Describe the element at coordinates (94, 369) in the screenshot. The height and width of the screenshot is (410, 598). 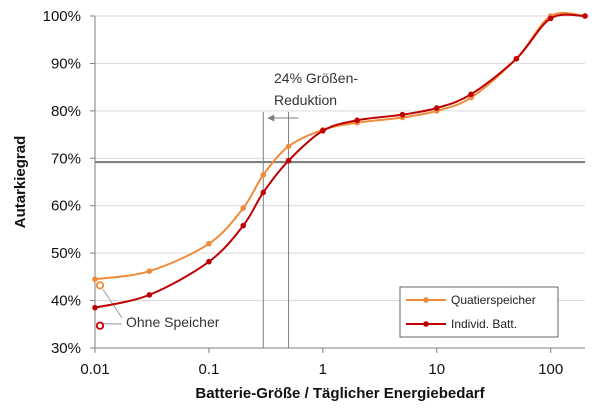
I see `x-tick-label: 0.01` at that location.